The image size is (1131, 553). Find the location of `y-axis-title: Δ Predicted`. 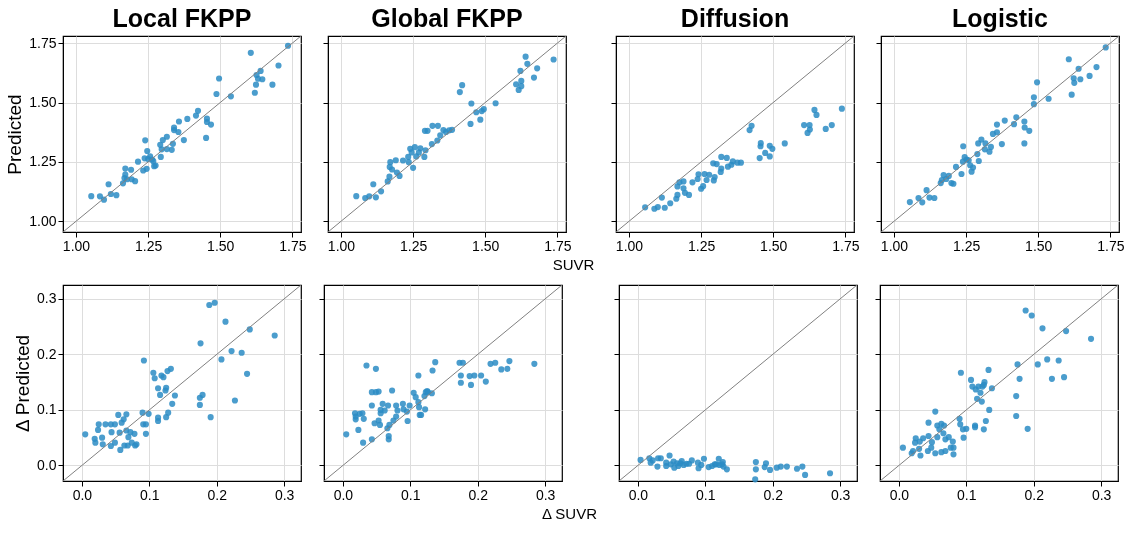

y-axis-title: Δ Predicted is located at coordinates (23, 383).